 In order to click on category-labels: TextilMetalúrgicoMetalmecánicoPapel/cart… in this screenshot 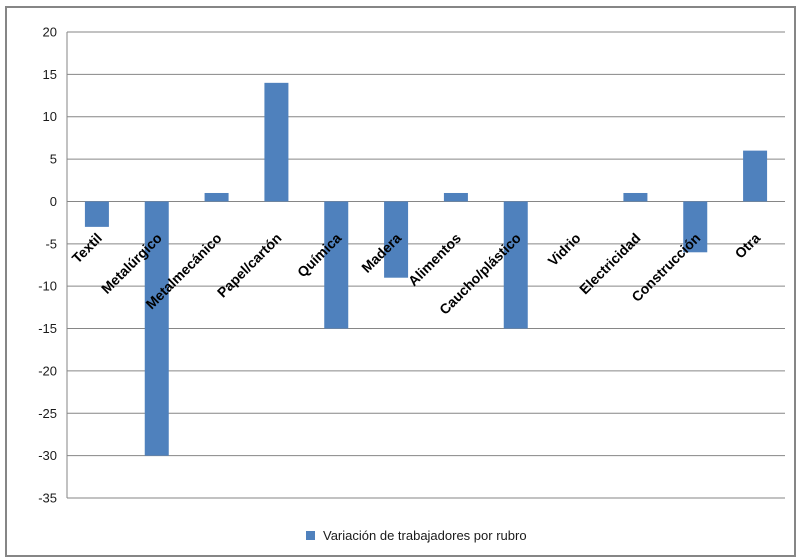, I will do `click(416, 274)`.